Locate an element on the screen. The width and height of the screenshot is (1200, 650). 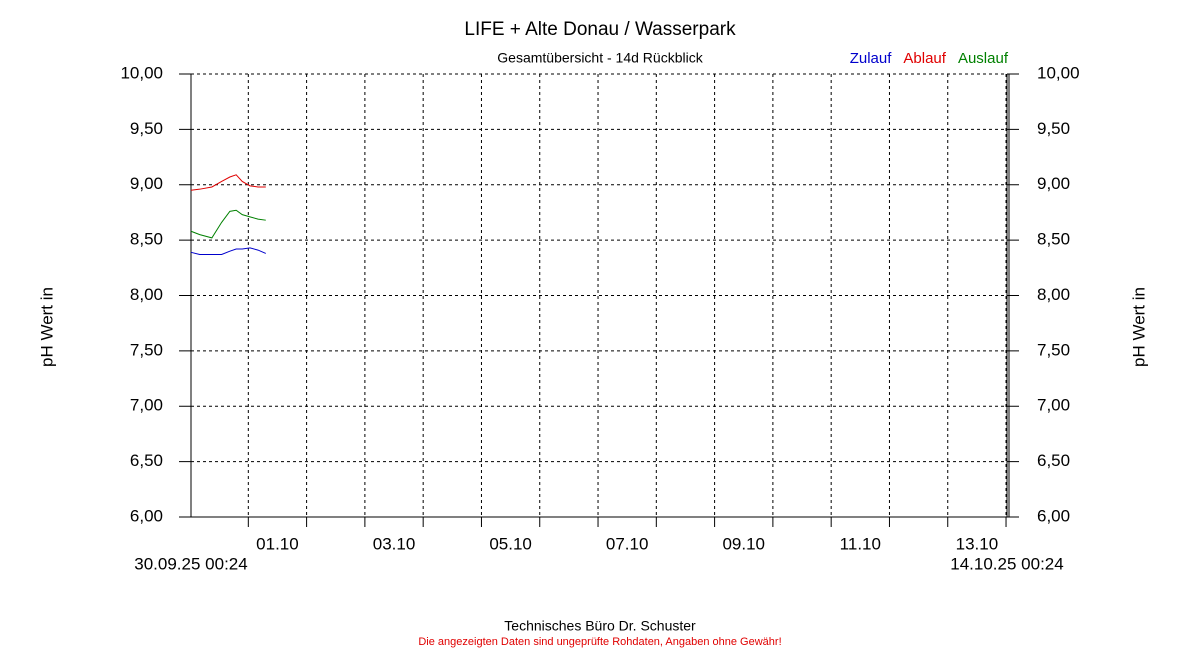
x-tick-label: 09.10 is located at coordinates (743, 543).